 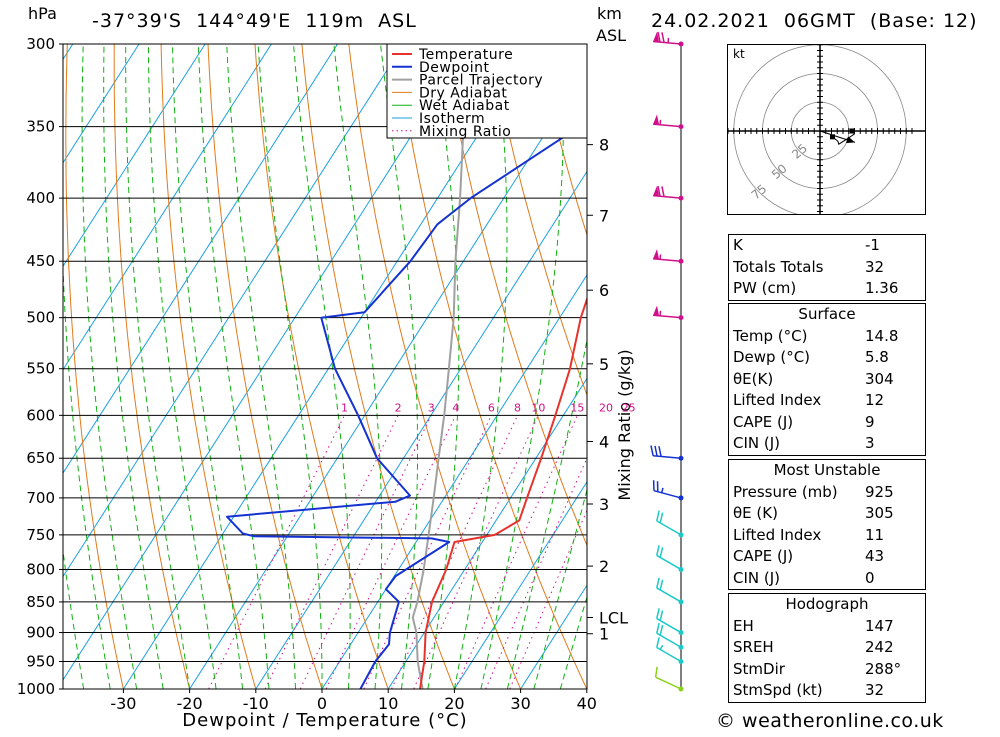 I want to click on row-label: K, so click(x=738, y=246).